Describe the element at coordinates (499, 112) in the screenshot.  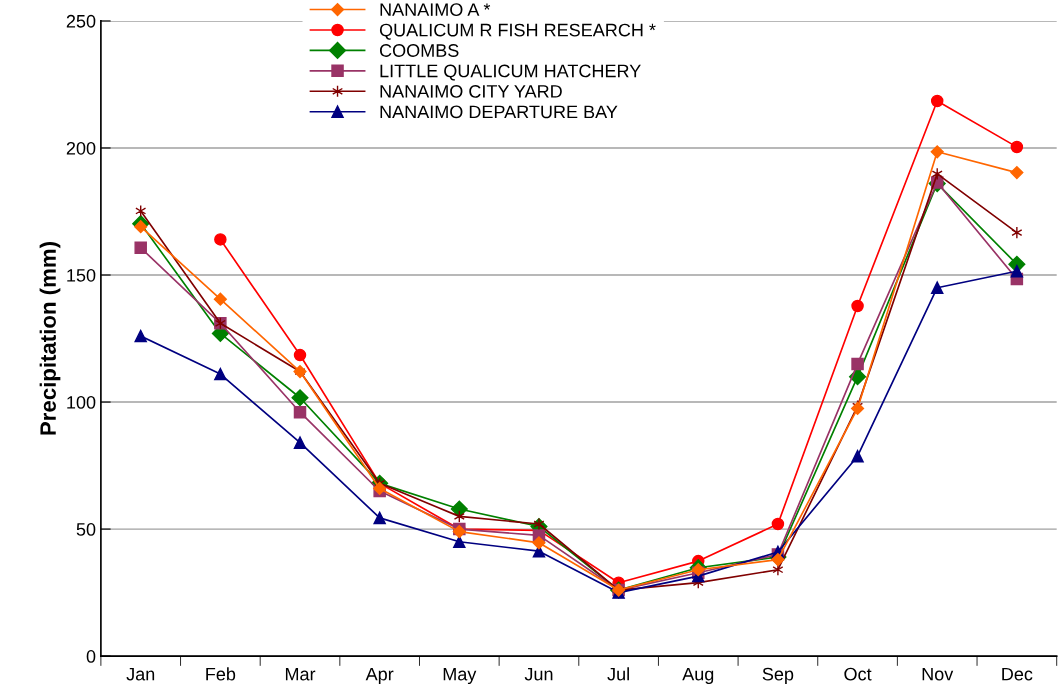
I see `legend-label: NANAIMO DEPARTURE BAY` at that location.